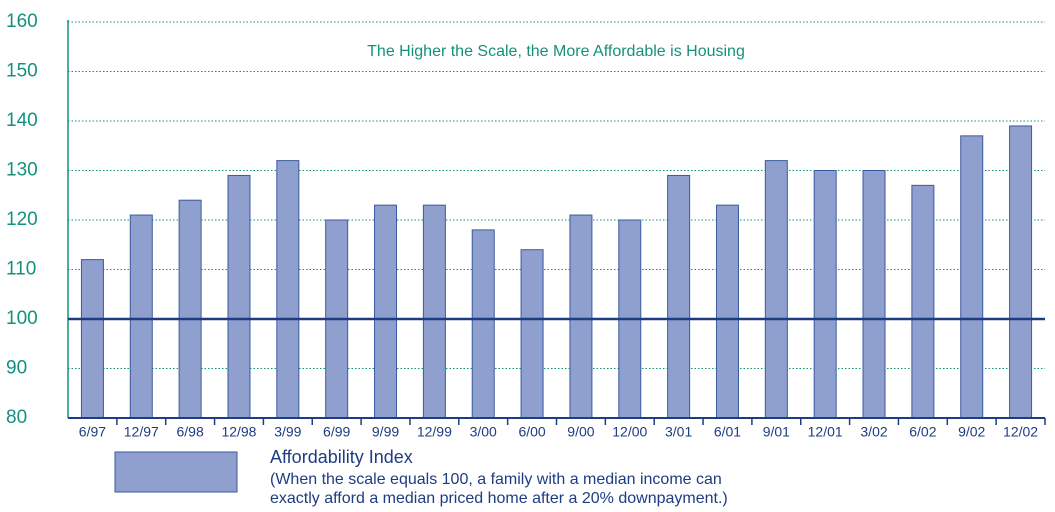  Describe the element at coordinates (141, 432) in the screenshot. I see `x-tick-label: 12/97` at that location.